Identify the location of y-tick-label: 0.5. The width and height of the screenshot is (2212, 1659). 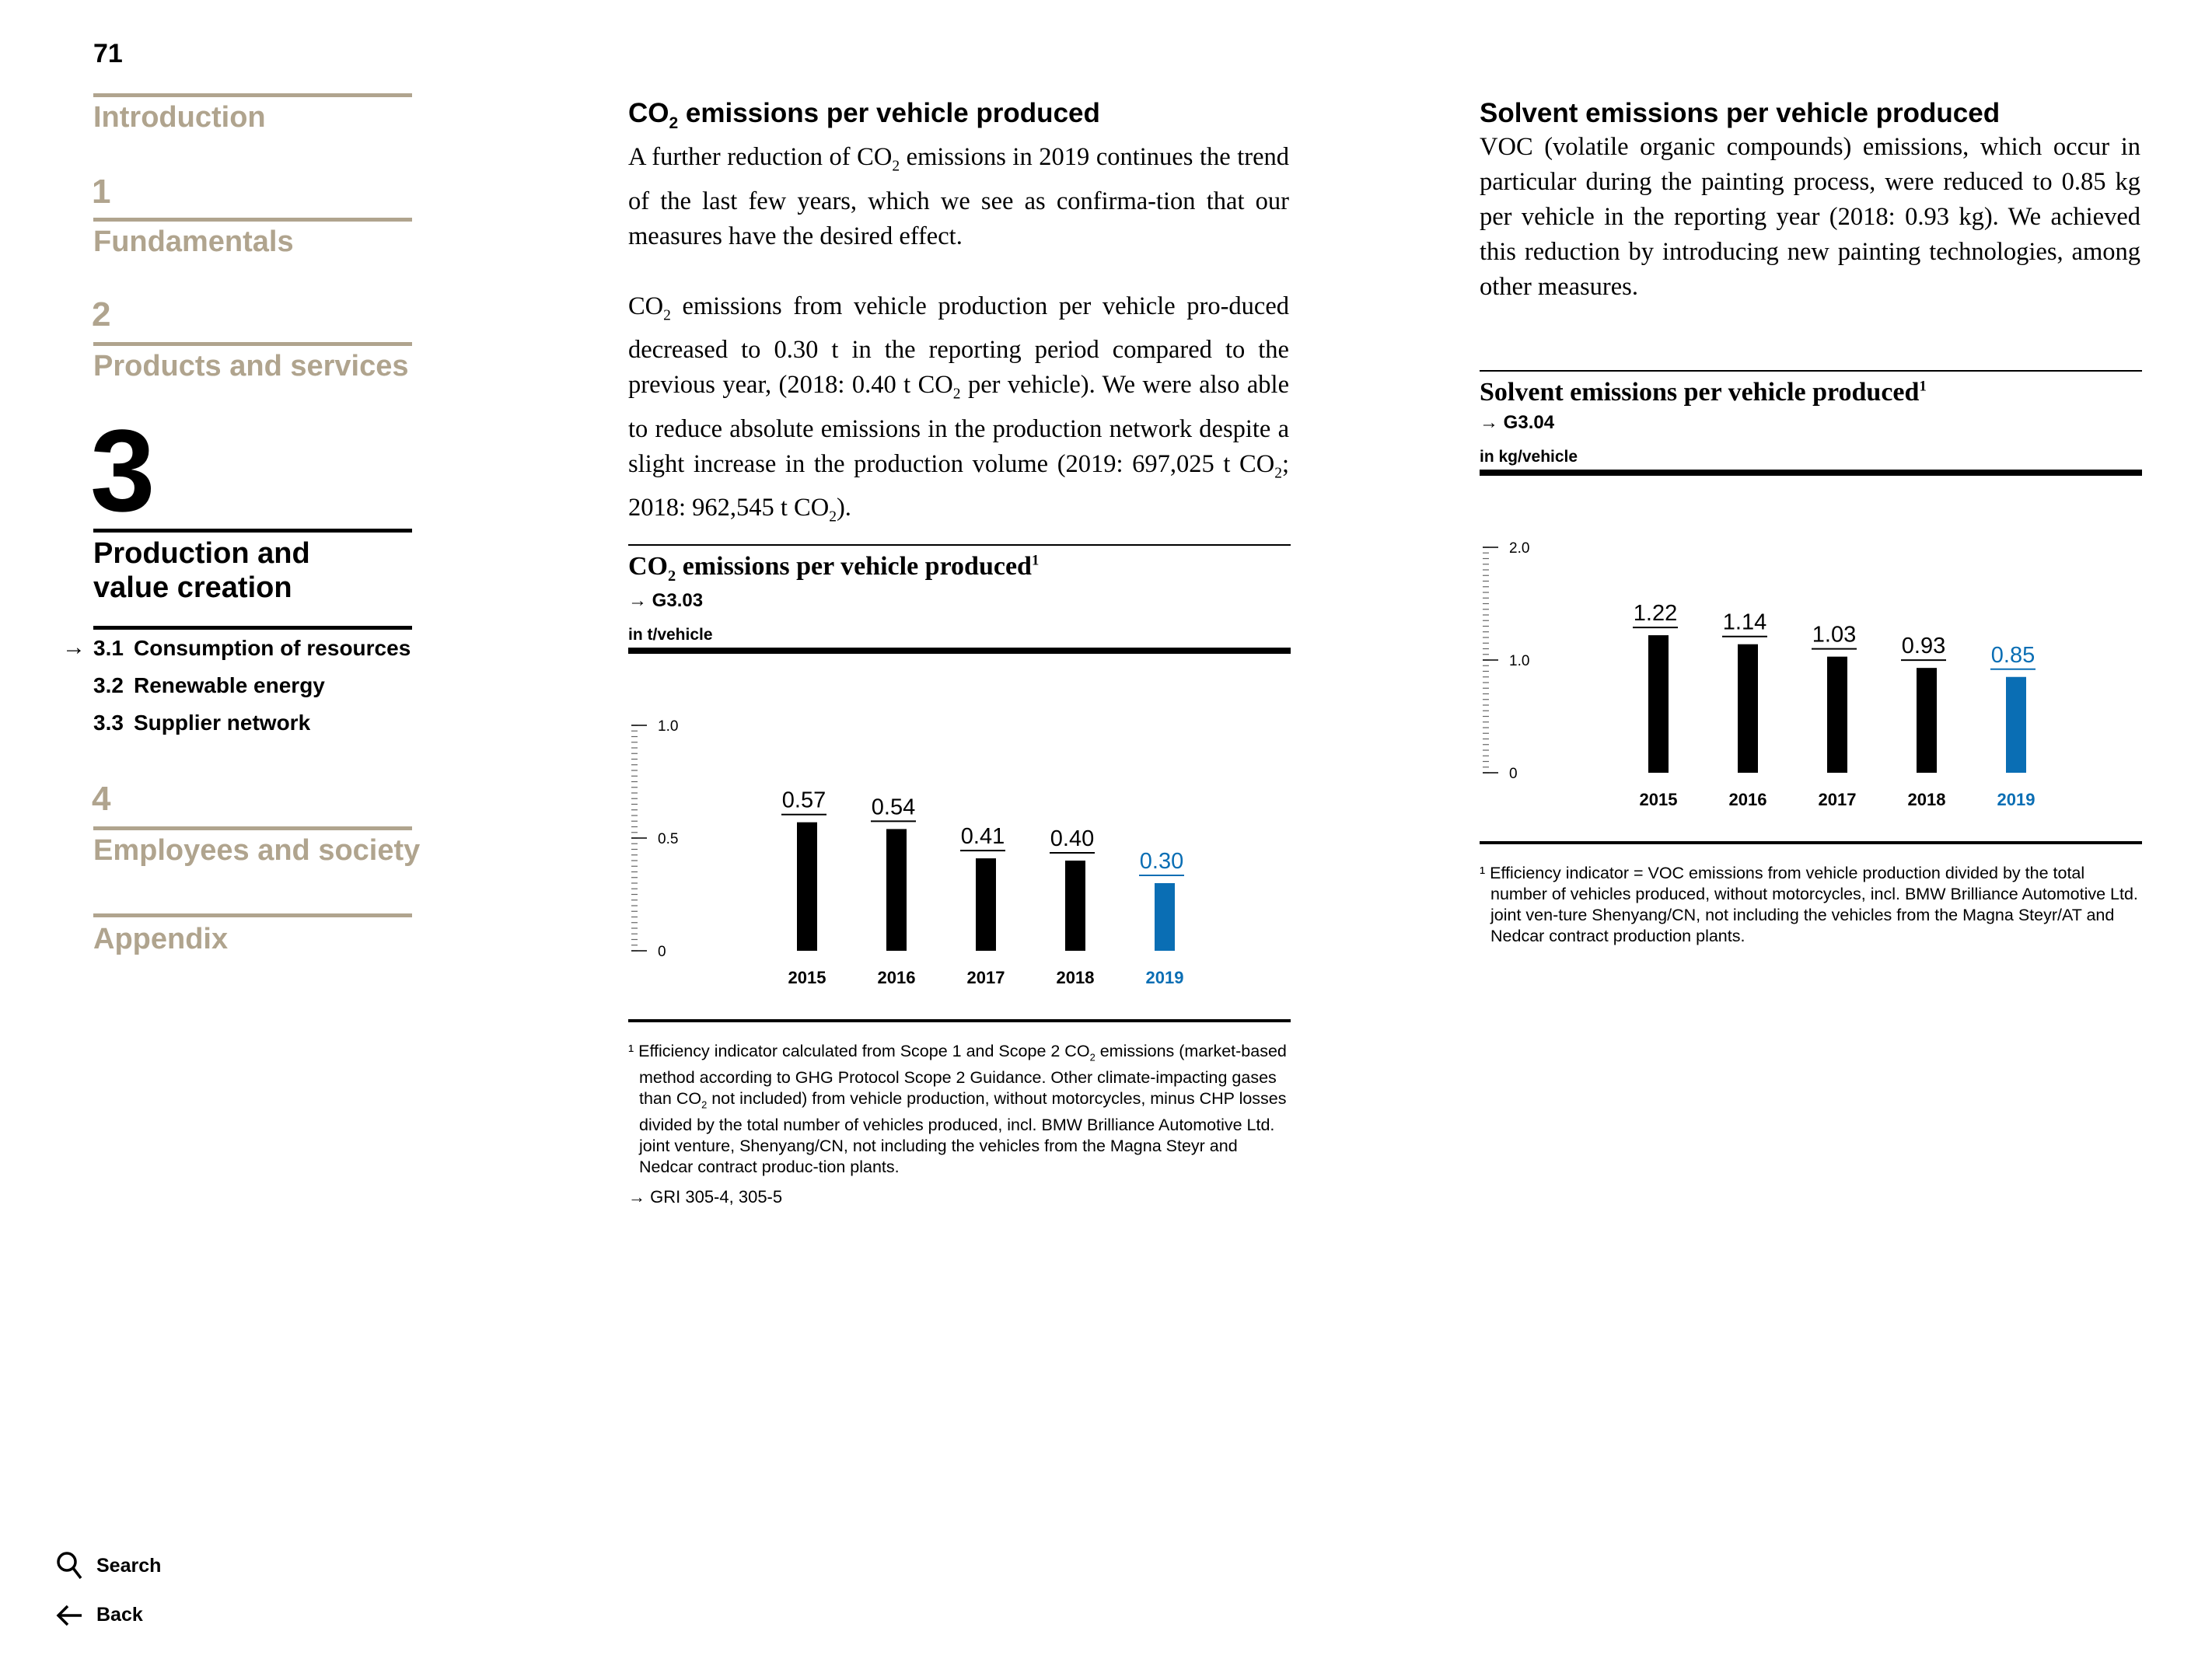
(668, 839).